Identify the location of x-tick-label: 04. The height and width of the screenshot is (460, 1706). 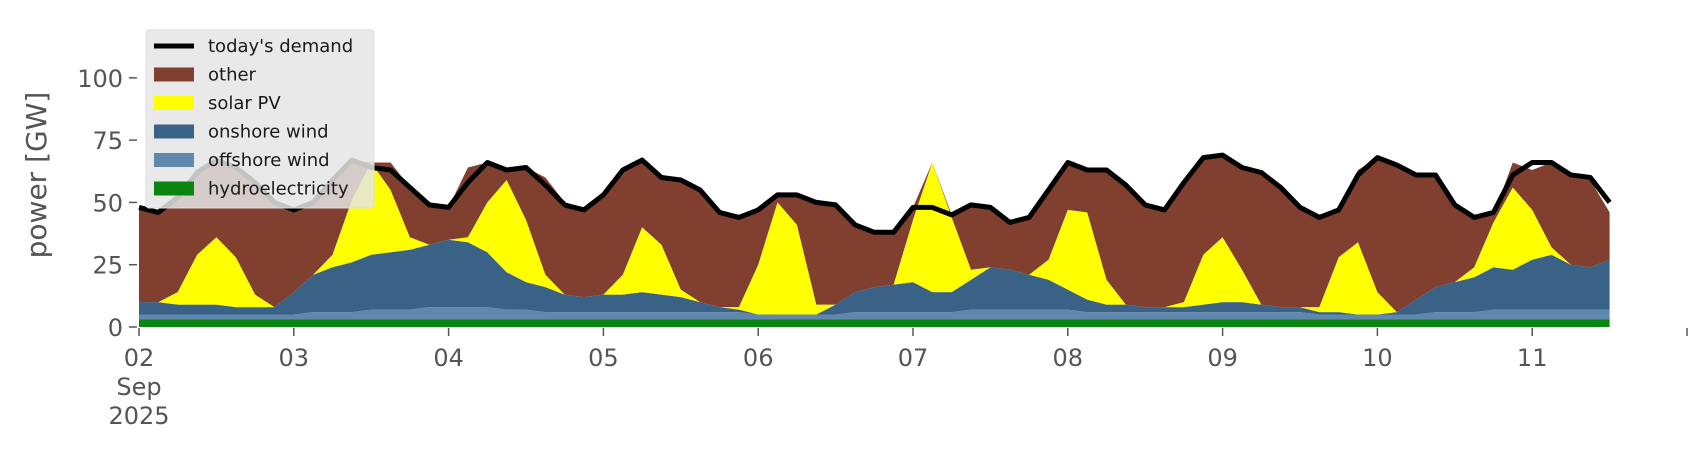
(448, 358).